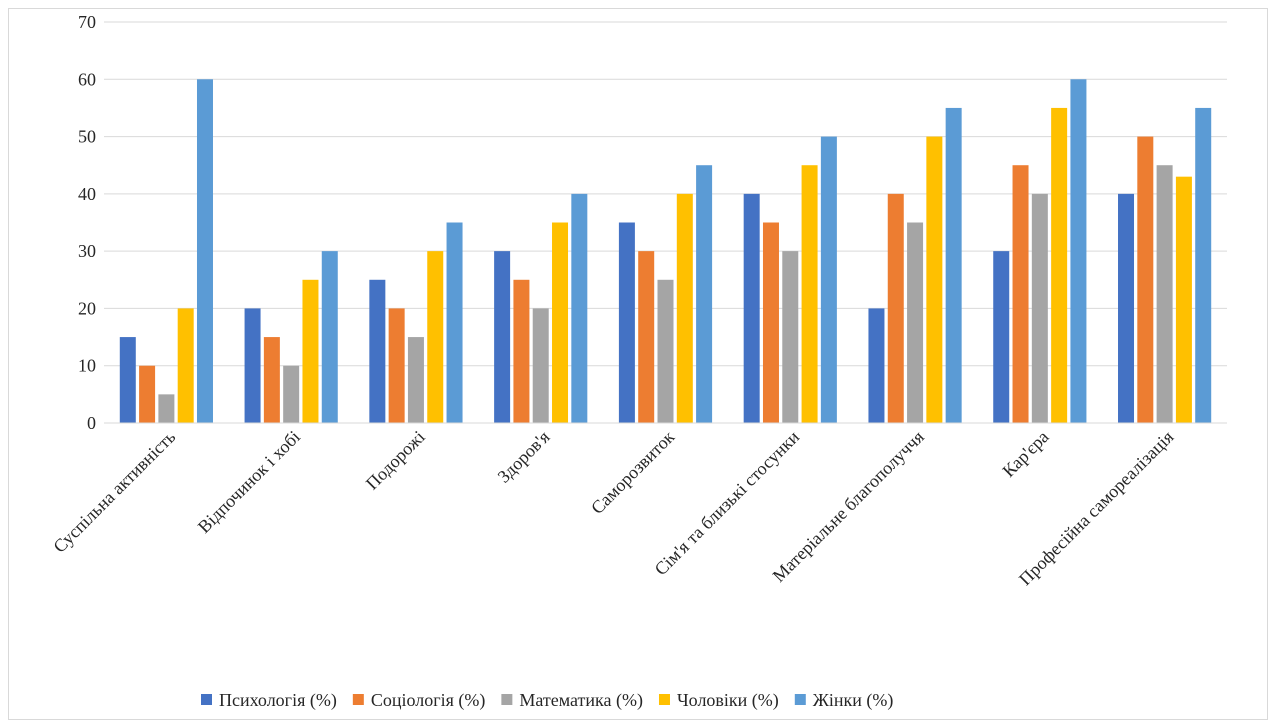 The height and width of the screenshot is (722, 1277). I want to click on y-tick-label: 30, so click(87, 251).